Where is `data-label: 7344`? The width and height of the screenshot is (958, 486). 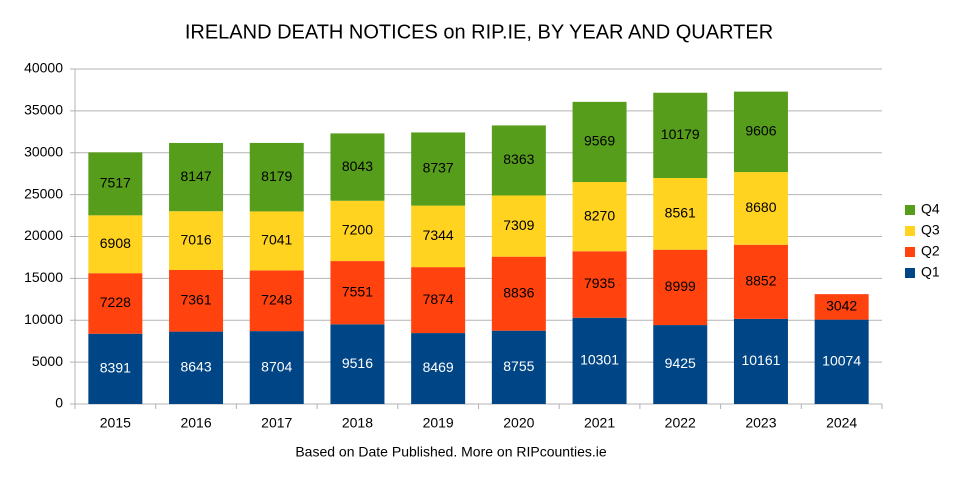
data-label: 7344 is located at coordinates (438, 235).